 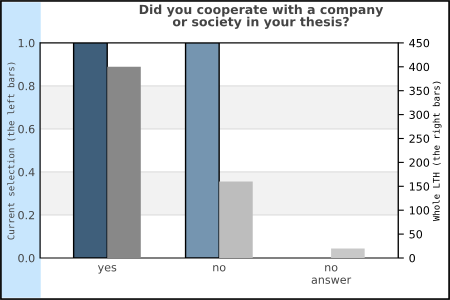 What do you see at coordinates (420, 91) in the screenshot?
I see `y2-tick-label: 350` at bounding box center [420, 91].